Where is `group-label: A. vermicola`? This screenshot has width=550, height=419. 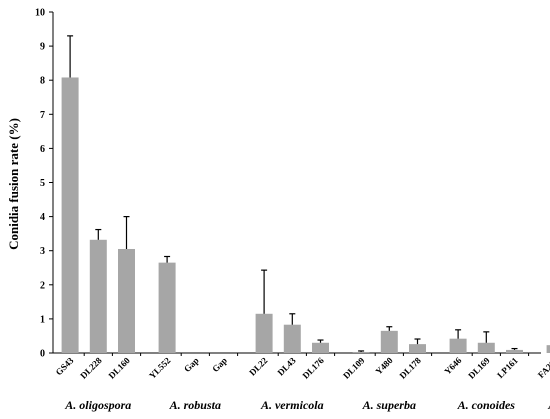
group-label: A. vermicola is located at coordinates (292, 405).